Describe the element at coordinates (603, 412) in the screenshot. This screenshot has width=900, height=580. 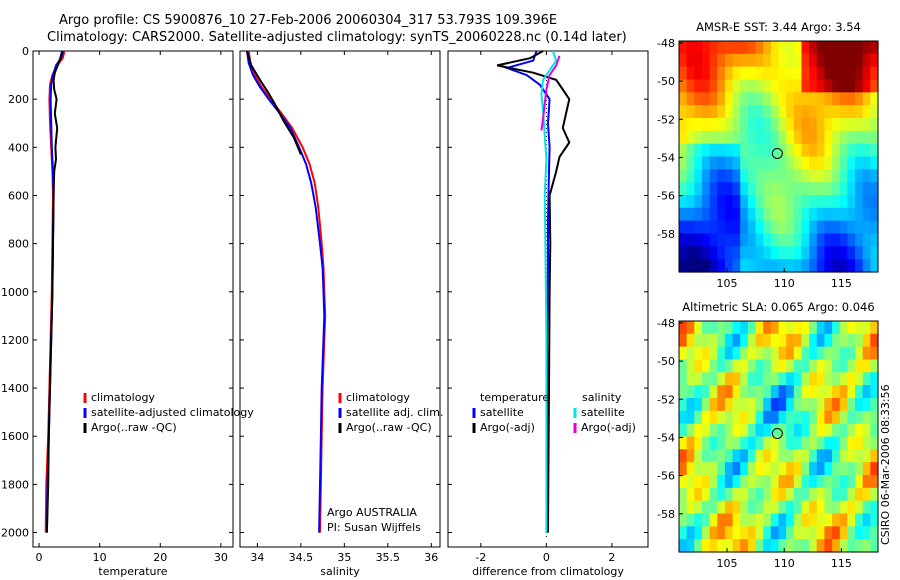
I see `legend-salinity-satellite-label: satellite` at that location.